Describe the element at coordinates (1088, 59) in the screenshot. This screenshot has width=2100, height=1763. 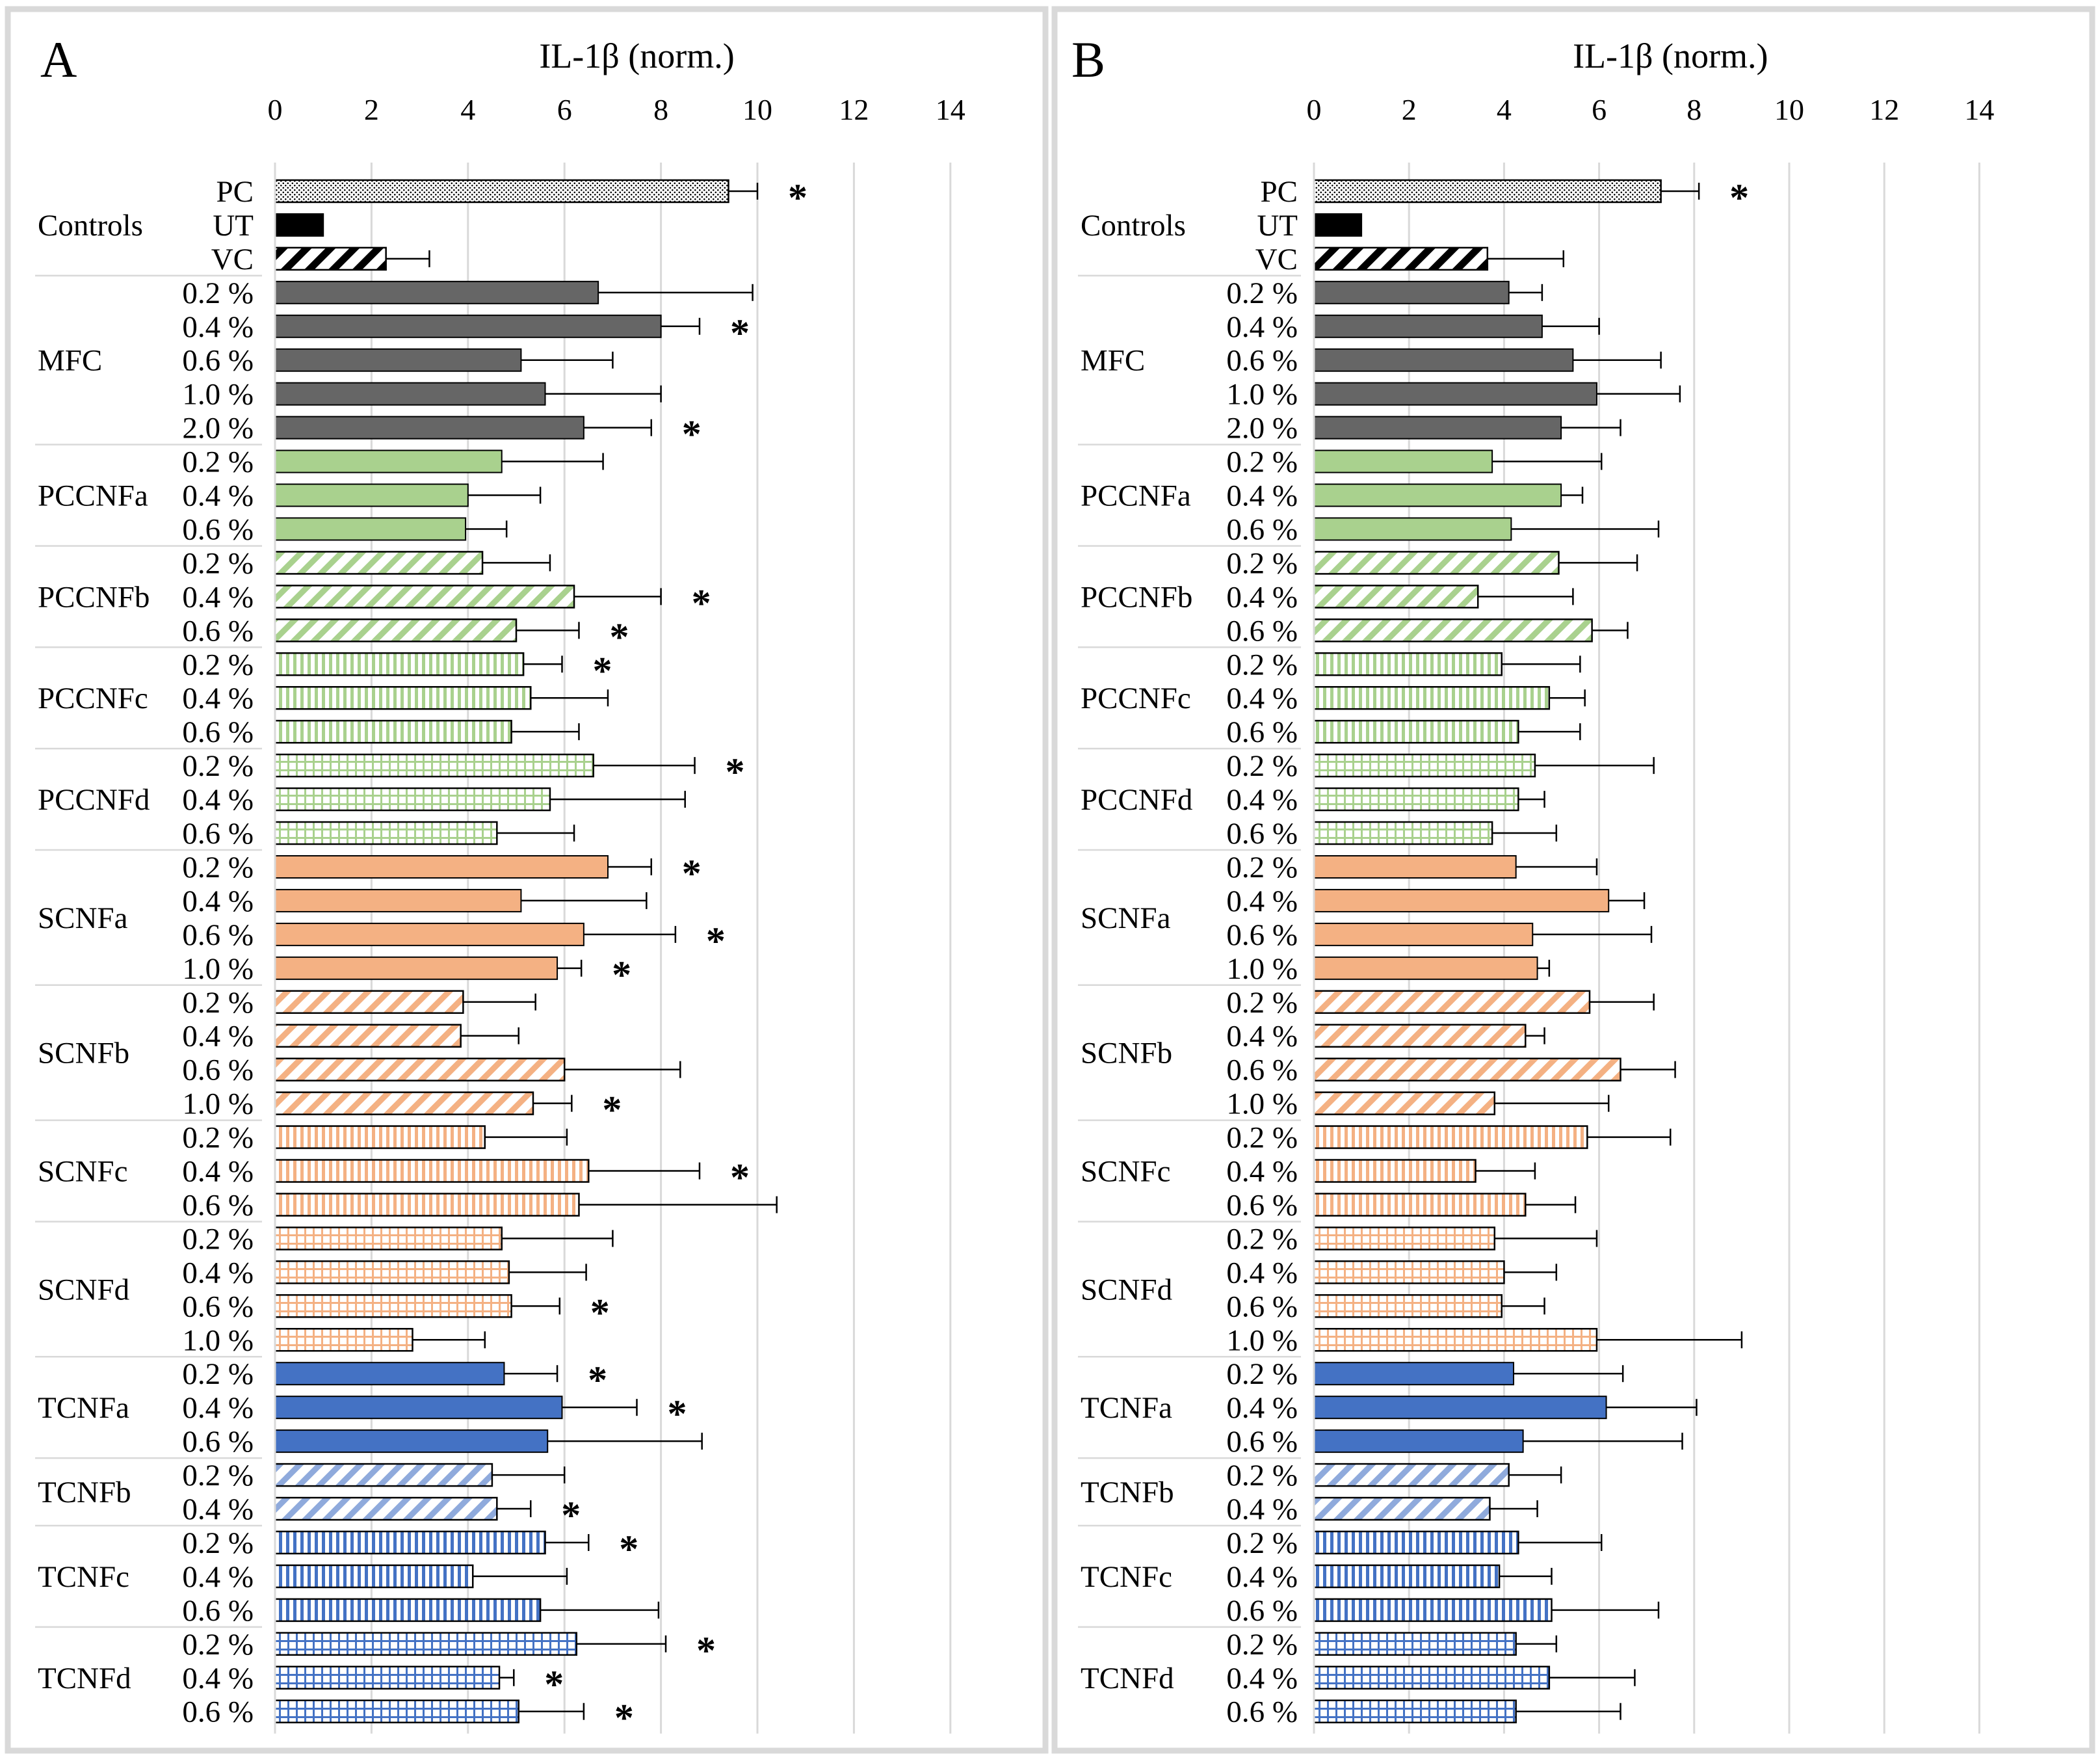
I see `panel-letter: B` at that location.